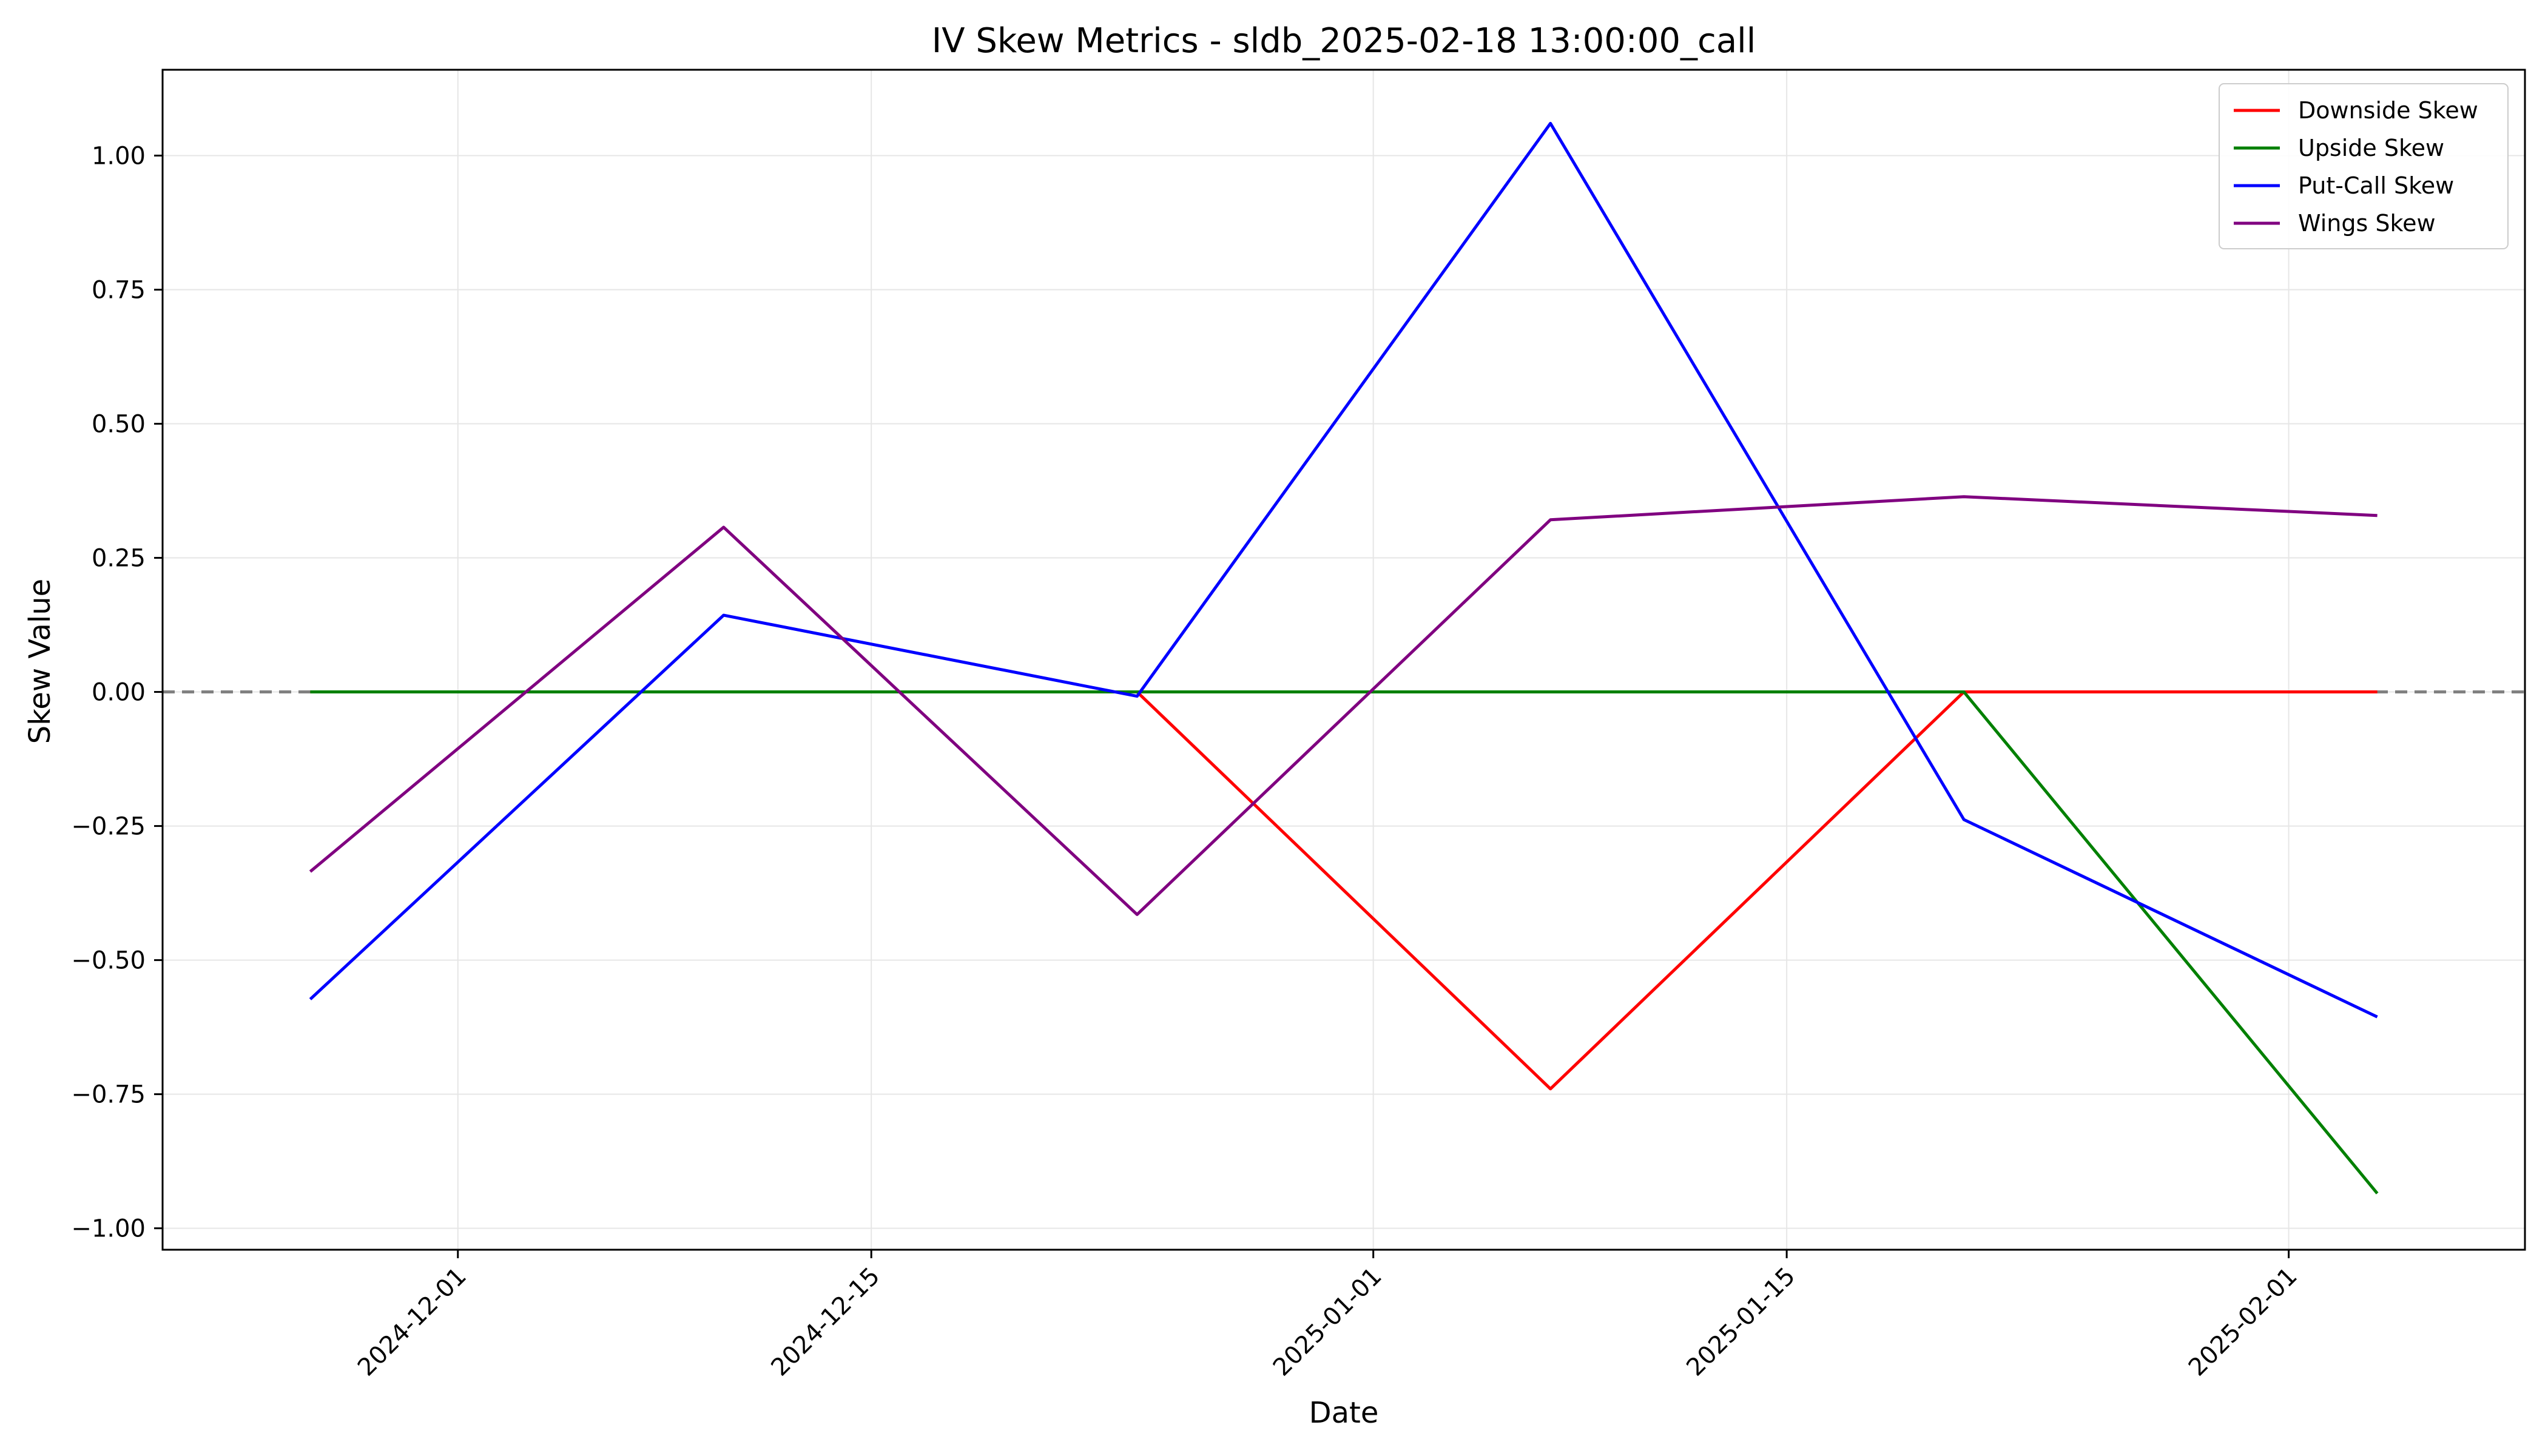  Describe the element at coordinates (40, 661) in the screenshot. I see `y-axis-label: Skew Value` at that location.